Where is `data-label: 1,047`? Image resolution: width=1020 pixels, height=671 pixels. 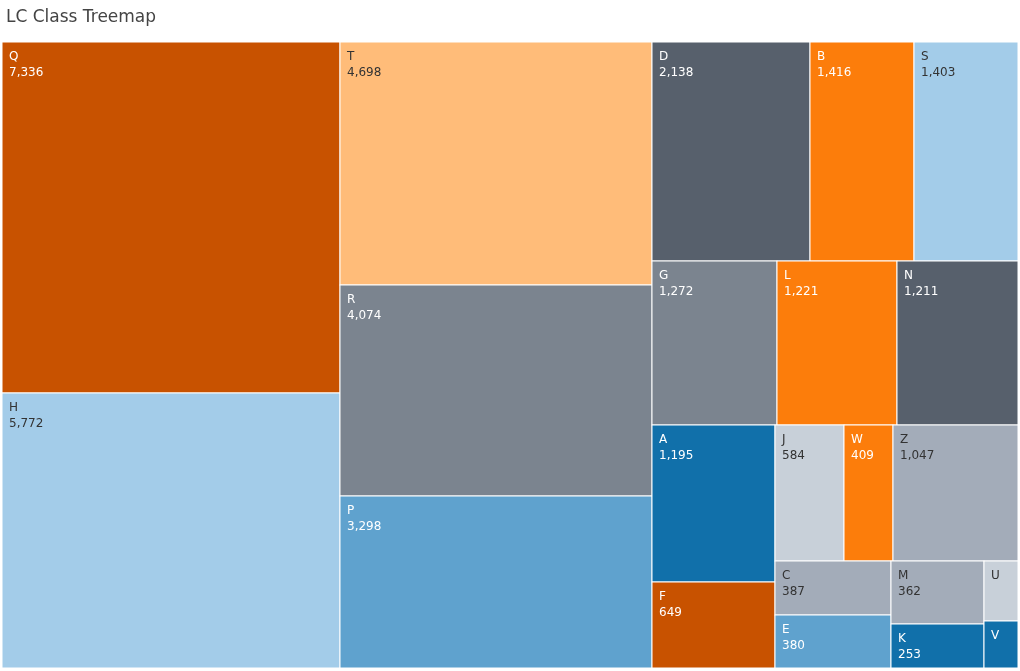 data-label: 1,047 is located at coordinates (917, 455).